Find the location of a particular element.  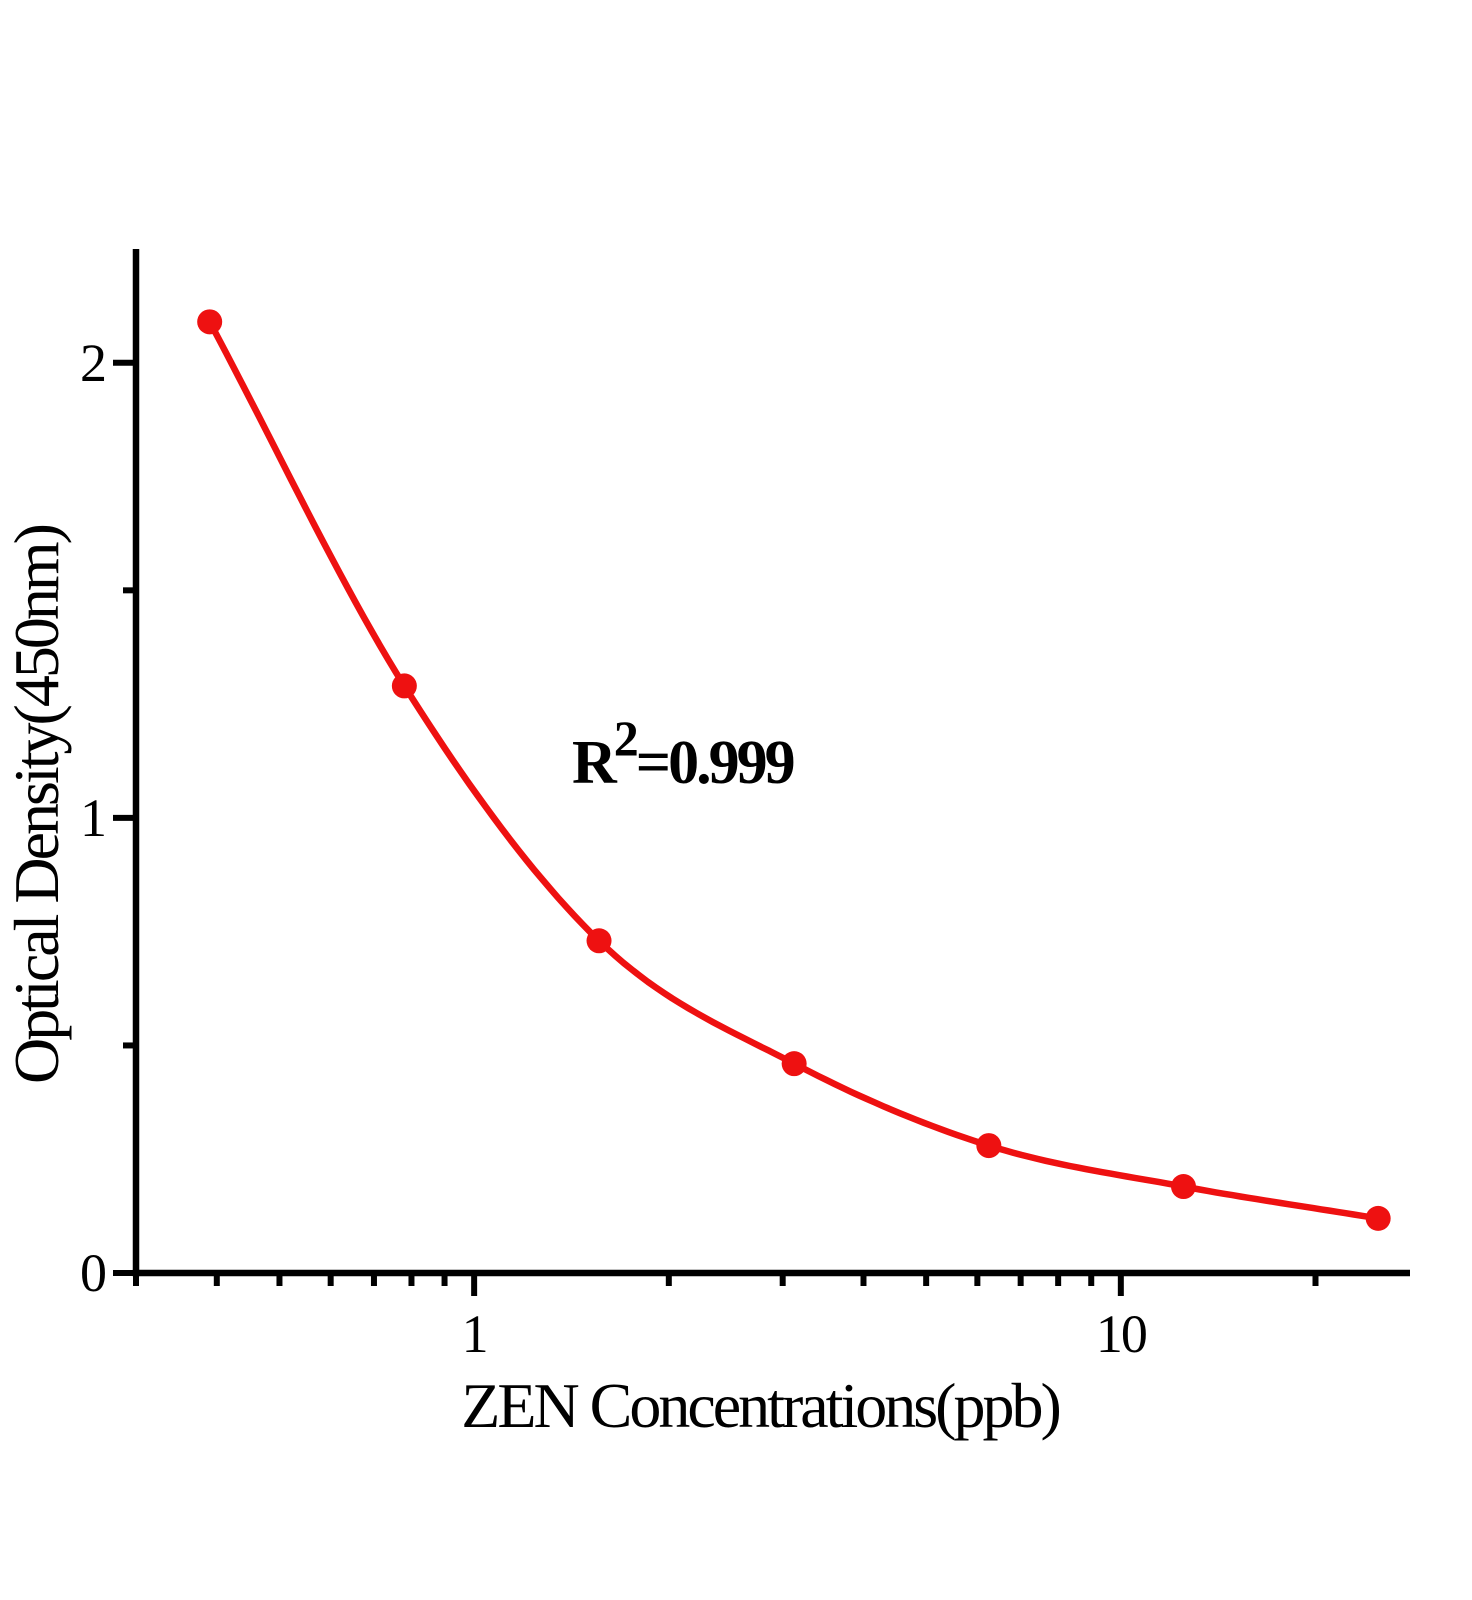

x-tick-label: 1 is located at coordinates (474, 1334).